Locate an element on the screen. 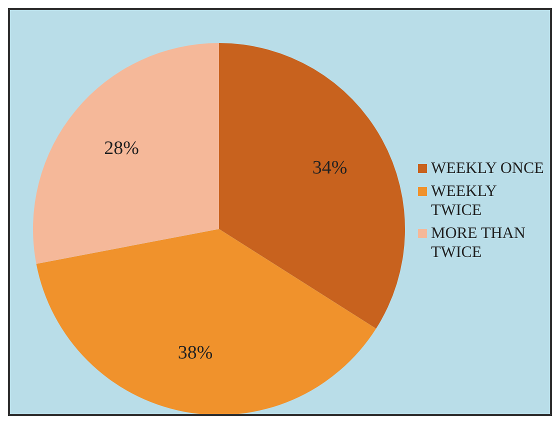 This screenshot has height=424, width=560. data-label: 28% is located at coordinates (122, 148).